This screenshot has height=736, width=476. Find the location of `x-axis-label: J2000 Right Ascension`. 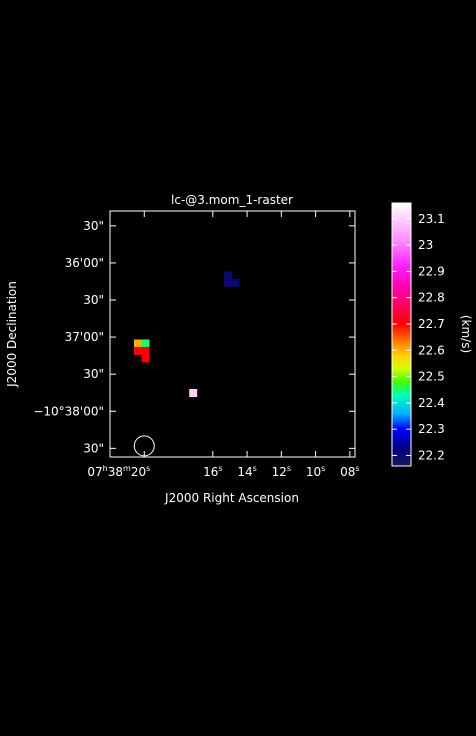

x-axis-label: J2000 Right Ascension is located at coordinates (231, 498).